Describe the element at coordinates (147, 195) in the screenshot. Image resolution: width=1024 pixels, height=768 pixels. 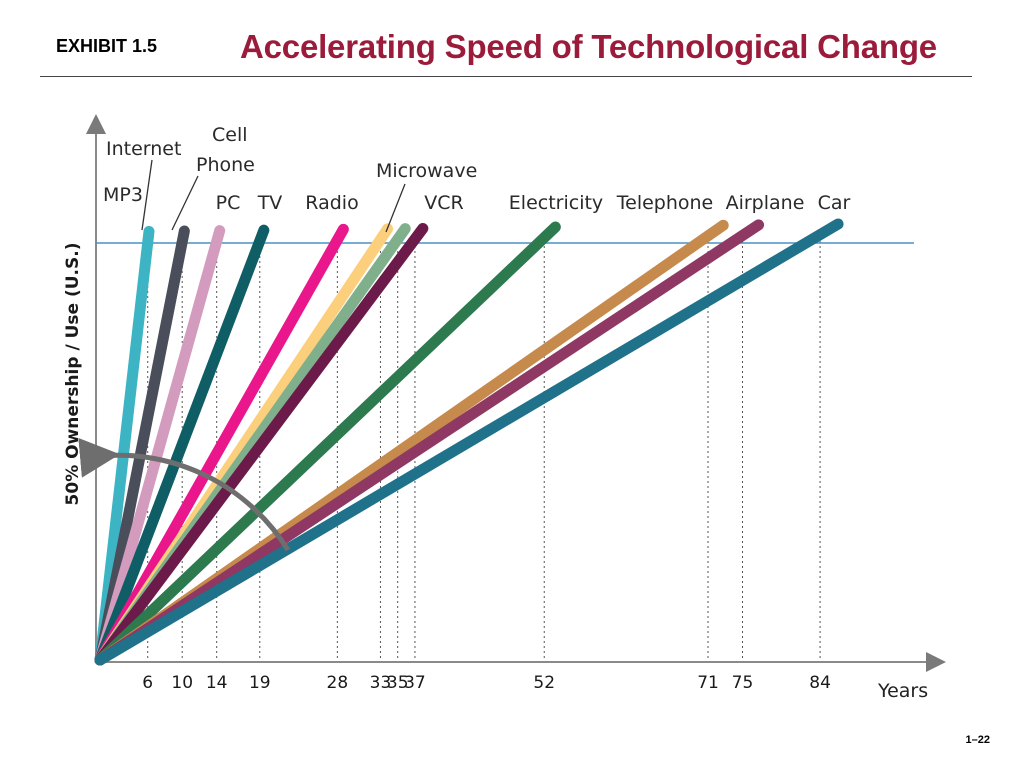
I see `internet-leader-line` at that location.